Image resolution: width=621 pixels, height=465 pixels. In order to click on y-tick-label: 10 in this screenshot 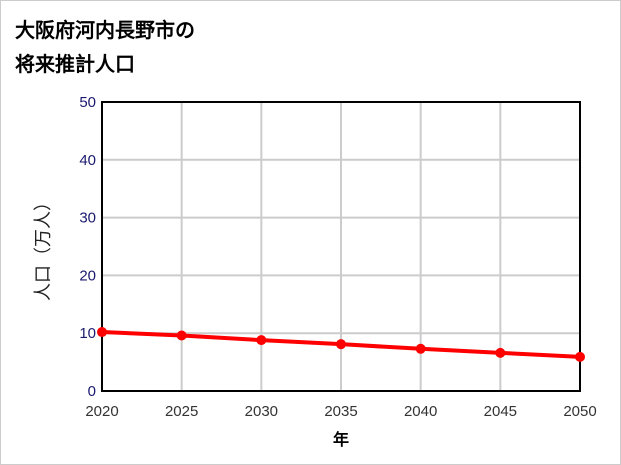, I will do `click(87, 333)`.